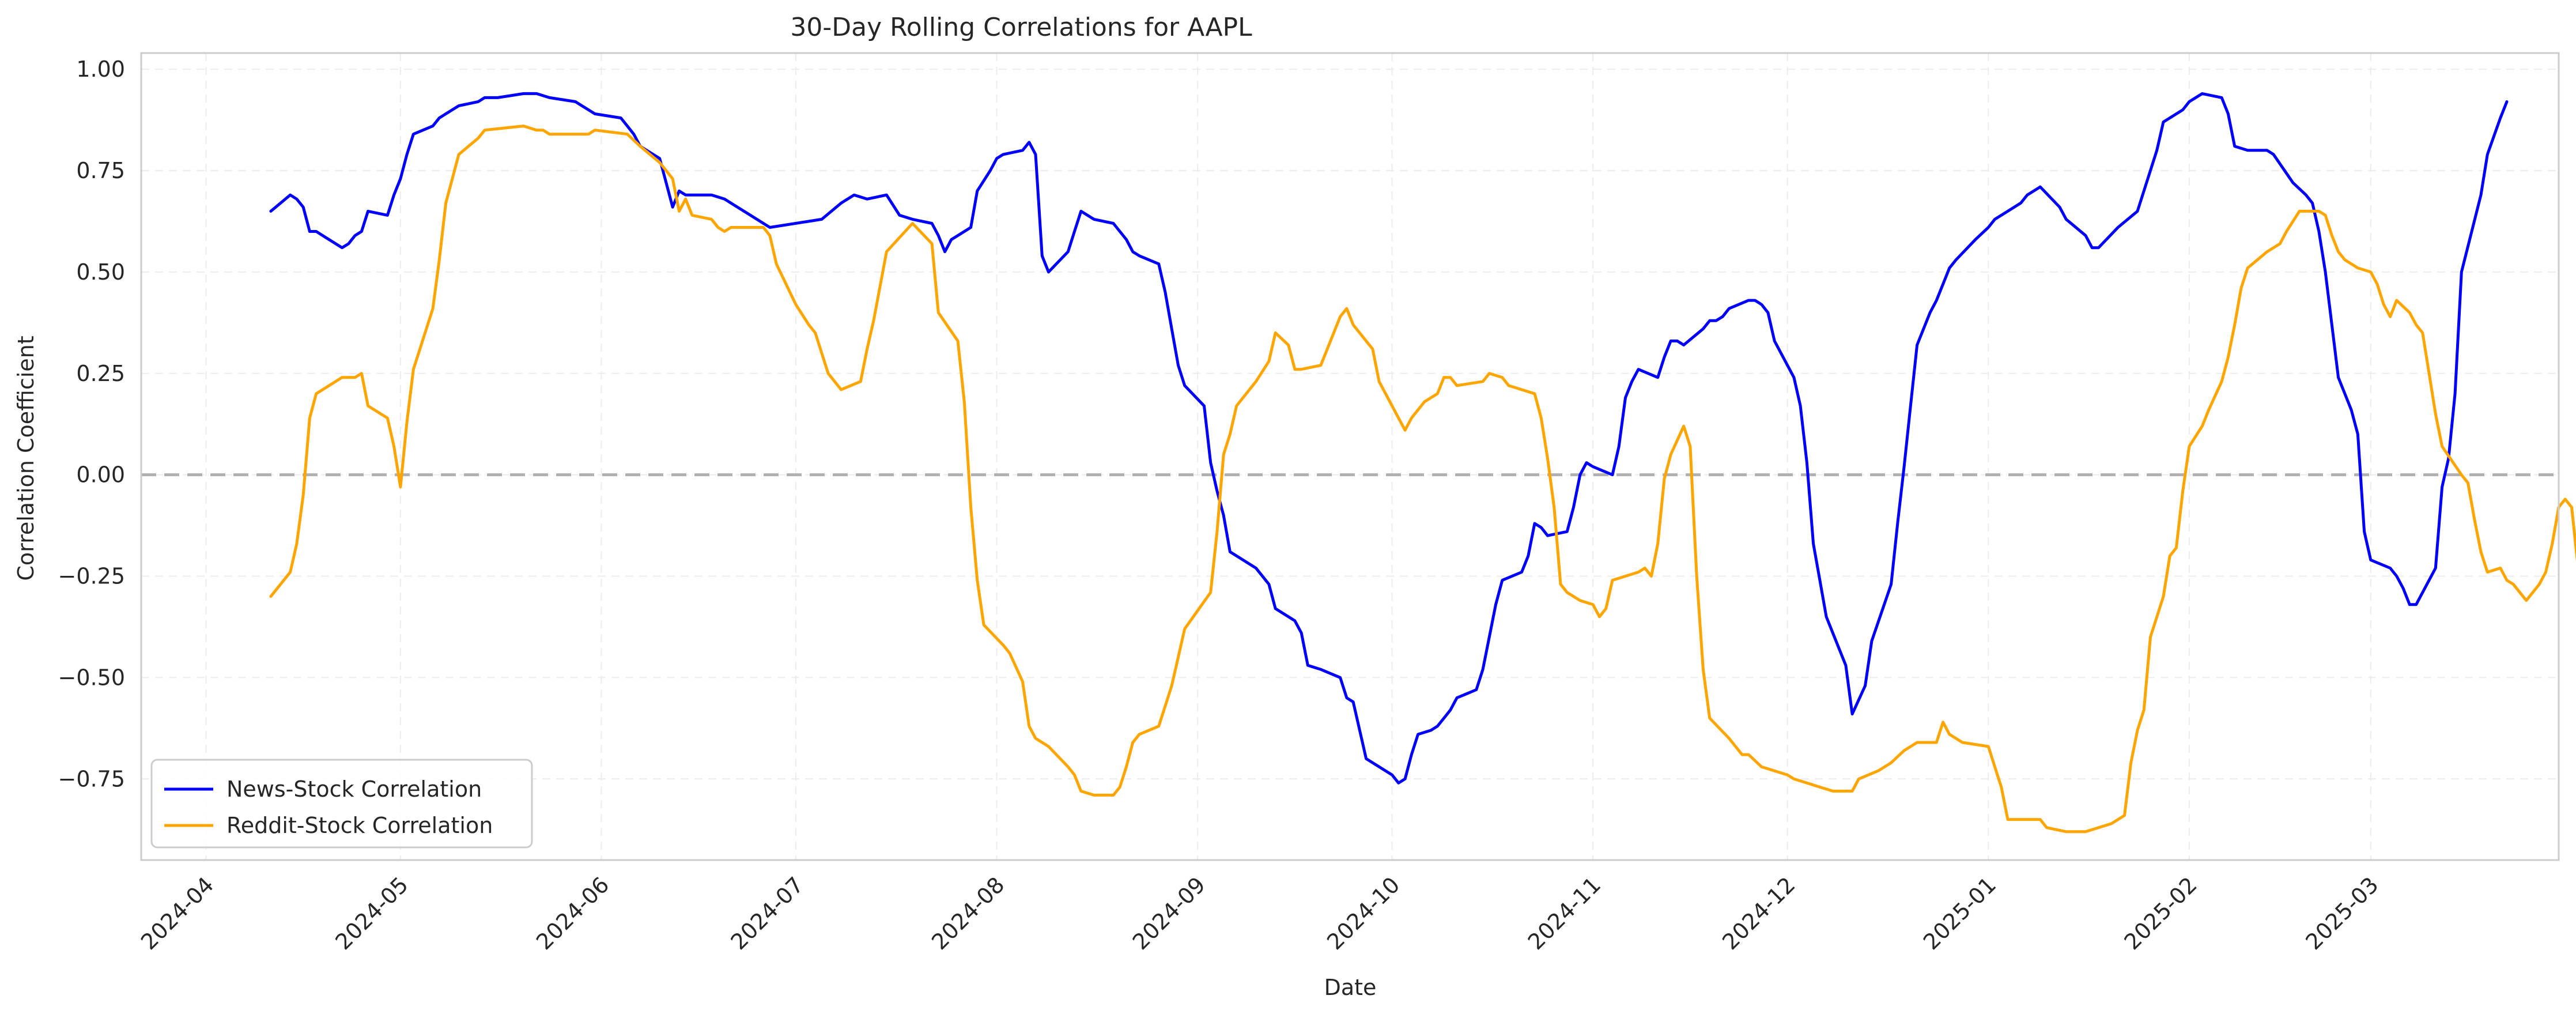 The height and width of the screenshot is (1018, 2576). What do you see at coordinates (100, 170) in the screenshot?
I see `y-tick-label: 0.75` at bounding box center [100, 170].